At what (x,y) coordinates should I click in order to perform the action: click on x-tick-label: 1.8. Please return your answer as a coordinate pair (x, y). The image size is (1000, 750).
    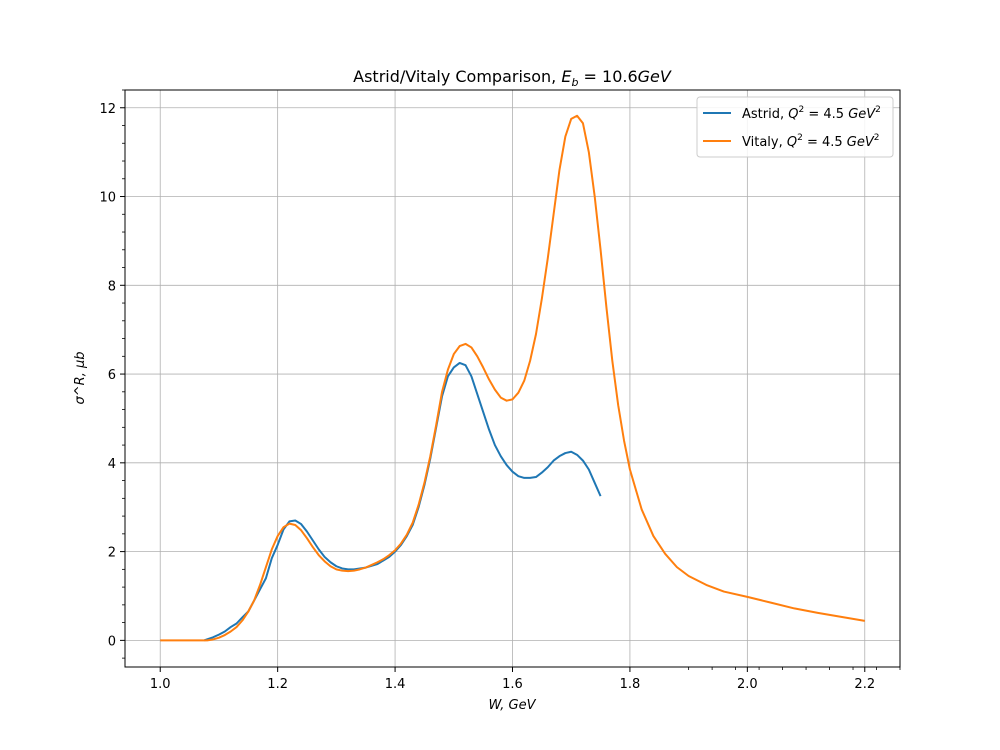
    Looking at the image, I should click on (630, 684).